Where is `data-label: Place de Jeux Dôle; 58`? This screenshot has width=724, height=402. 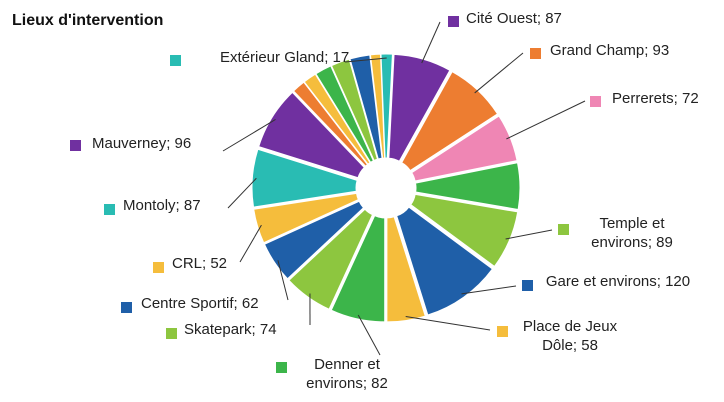 data-label: Place de Jeux Dôle; 58 is located at coordinates (570, 336).